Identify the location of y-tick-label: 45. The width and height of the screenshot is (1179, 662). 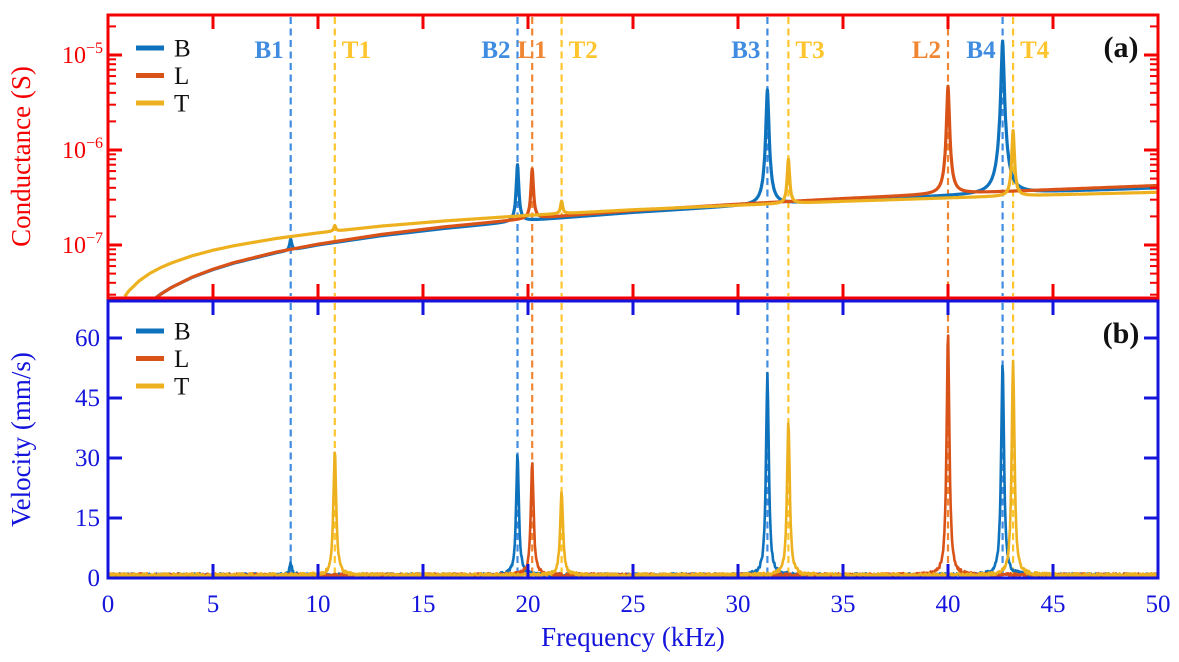
(87, 398).